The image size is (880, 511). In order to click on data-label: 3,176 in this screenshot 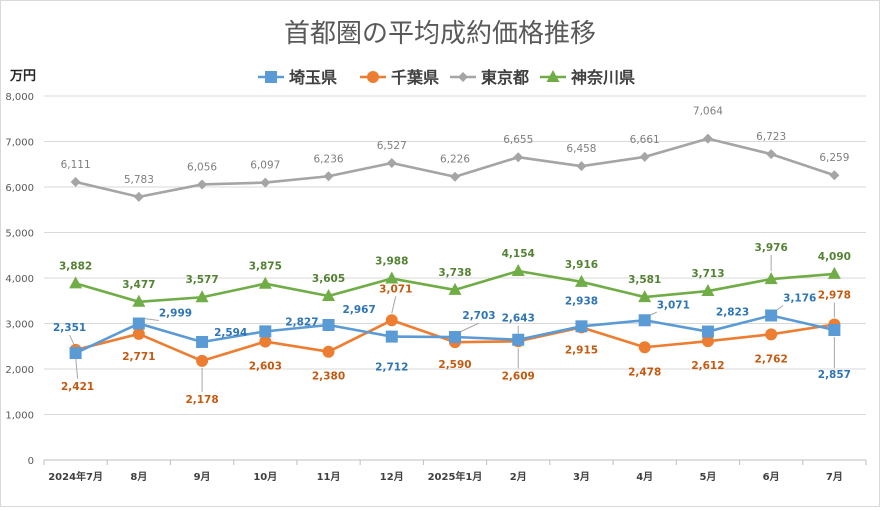, I will do `click(799, 298)`.